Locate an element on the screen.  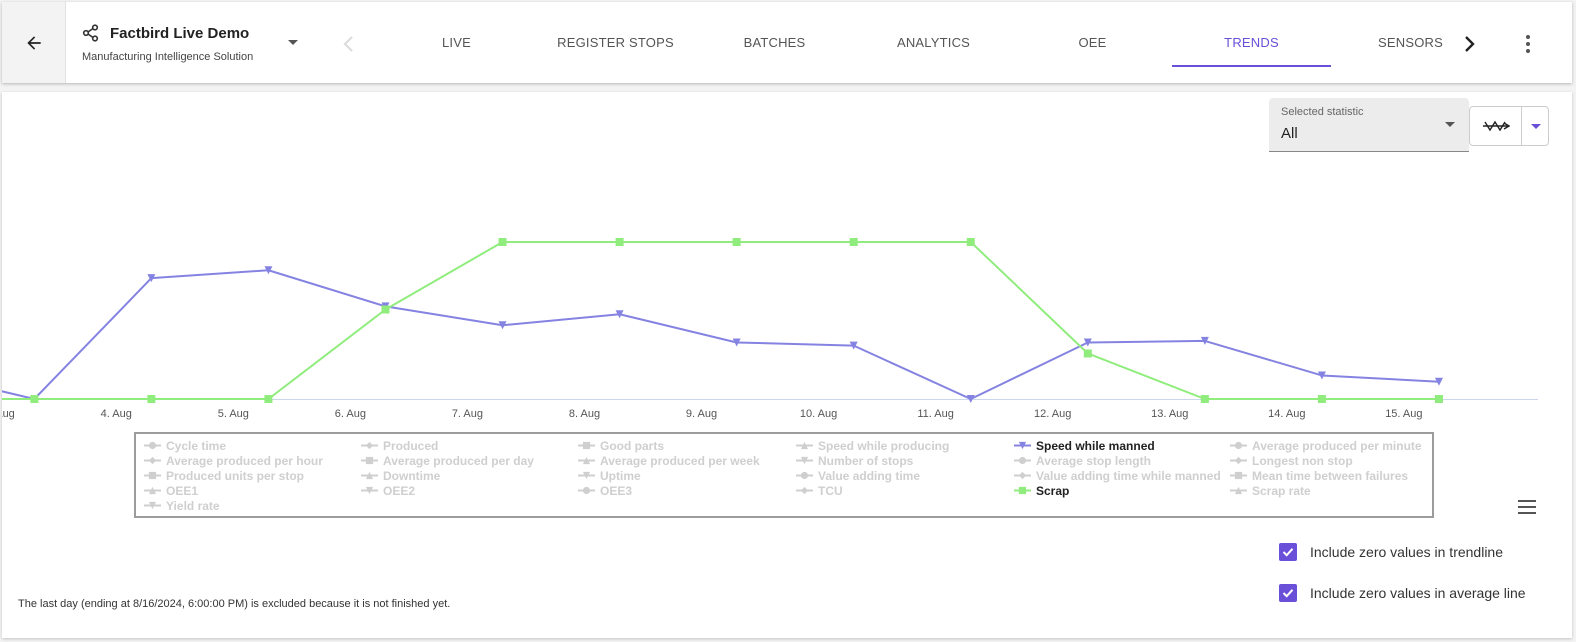
x-tick-label: 11. Aug is located at coordinates (935, 414).